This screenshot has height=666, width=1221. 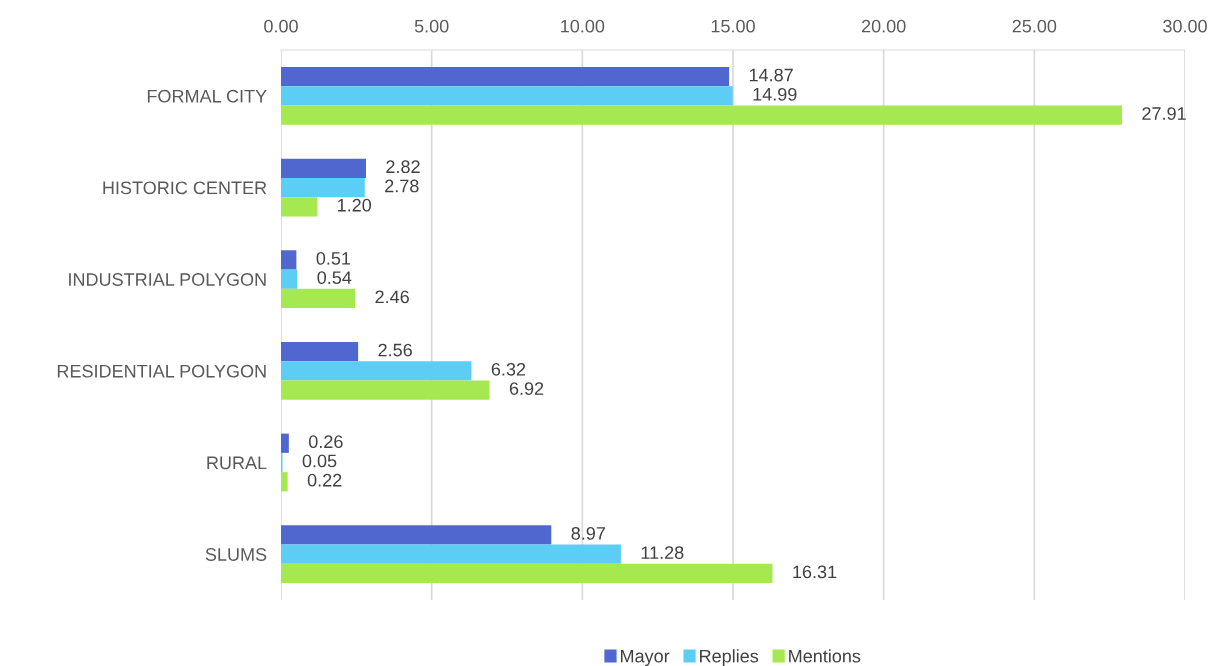 What do you see at coordinates (403, 167) in the screenshot?
I see `data-label: 2.82` at bounding box center [403, 167].